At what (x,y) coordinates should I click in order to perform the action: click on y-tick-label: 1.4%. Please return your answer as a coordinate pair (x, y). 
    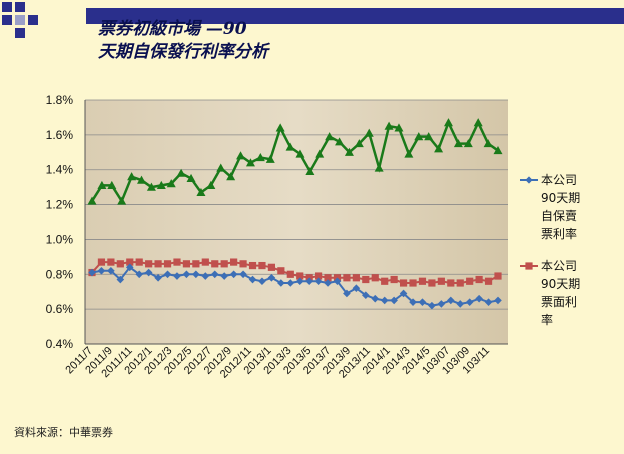
    Looking at the image, I should click on (60, 170).